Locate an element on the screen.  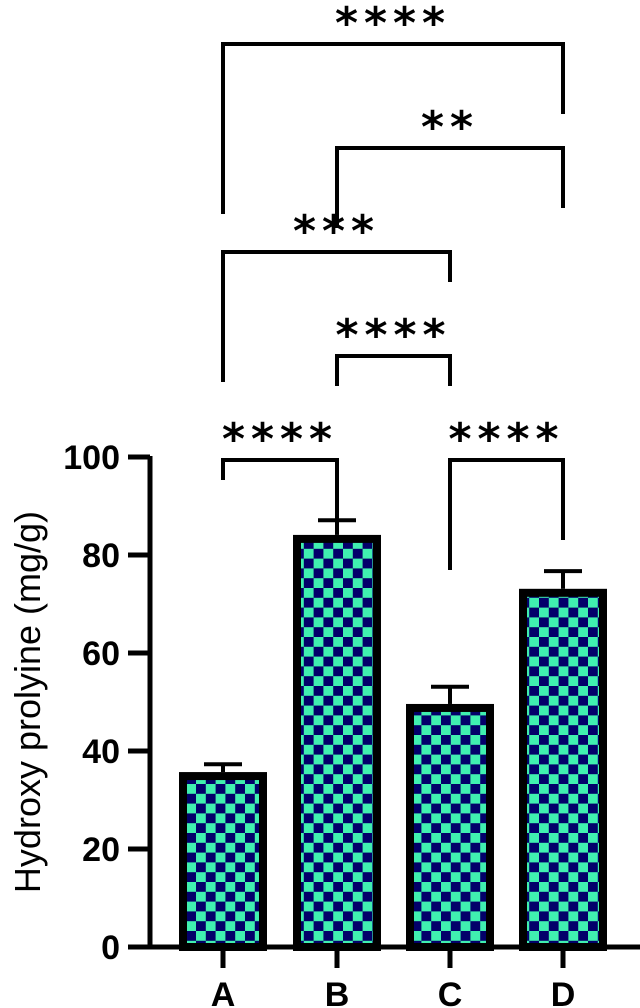
y-tick-label: 40 is located at coordinates (101, 752).